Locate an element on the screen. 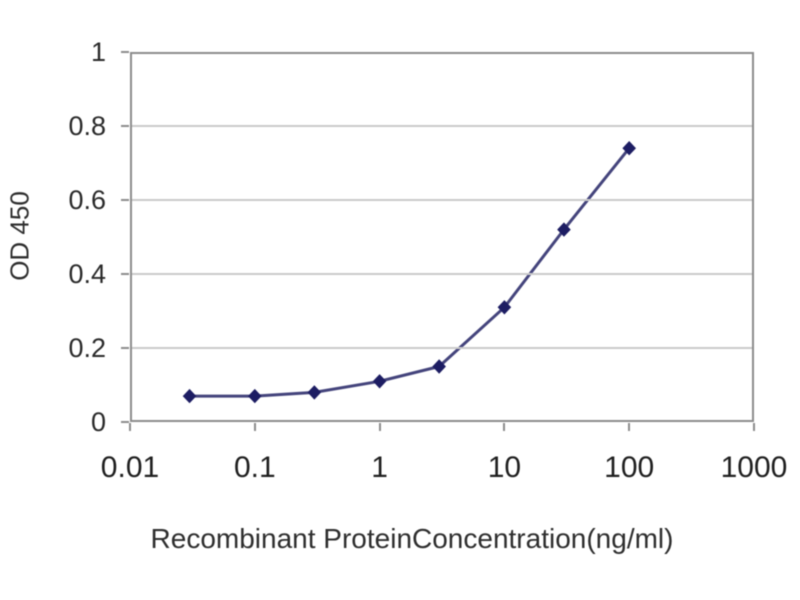 Image resolution: width=800 pixels, height=600 pixels. y-tick-label: 0 is located at coordinates (98, 422).